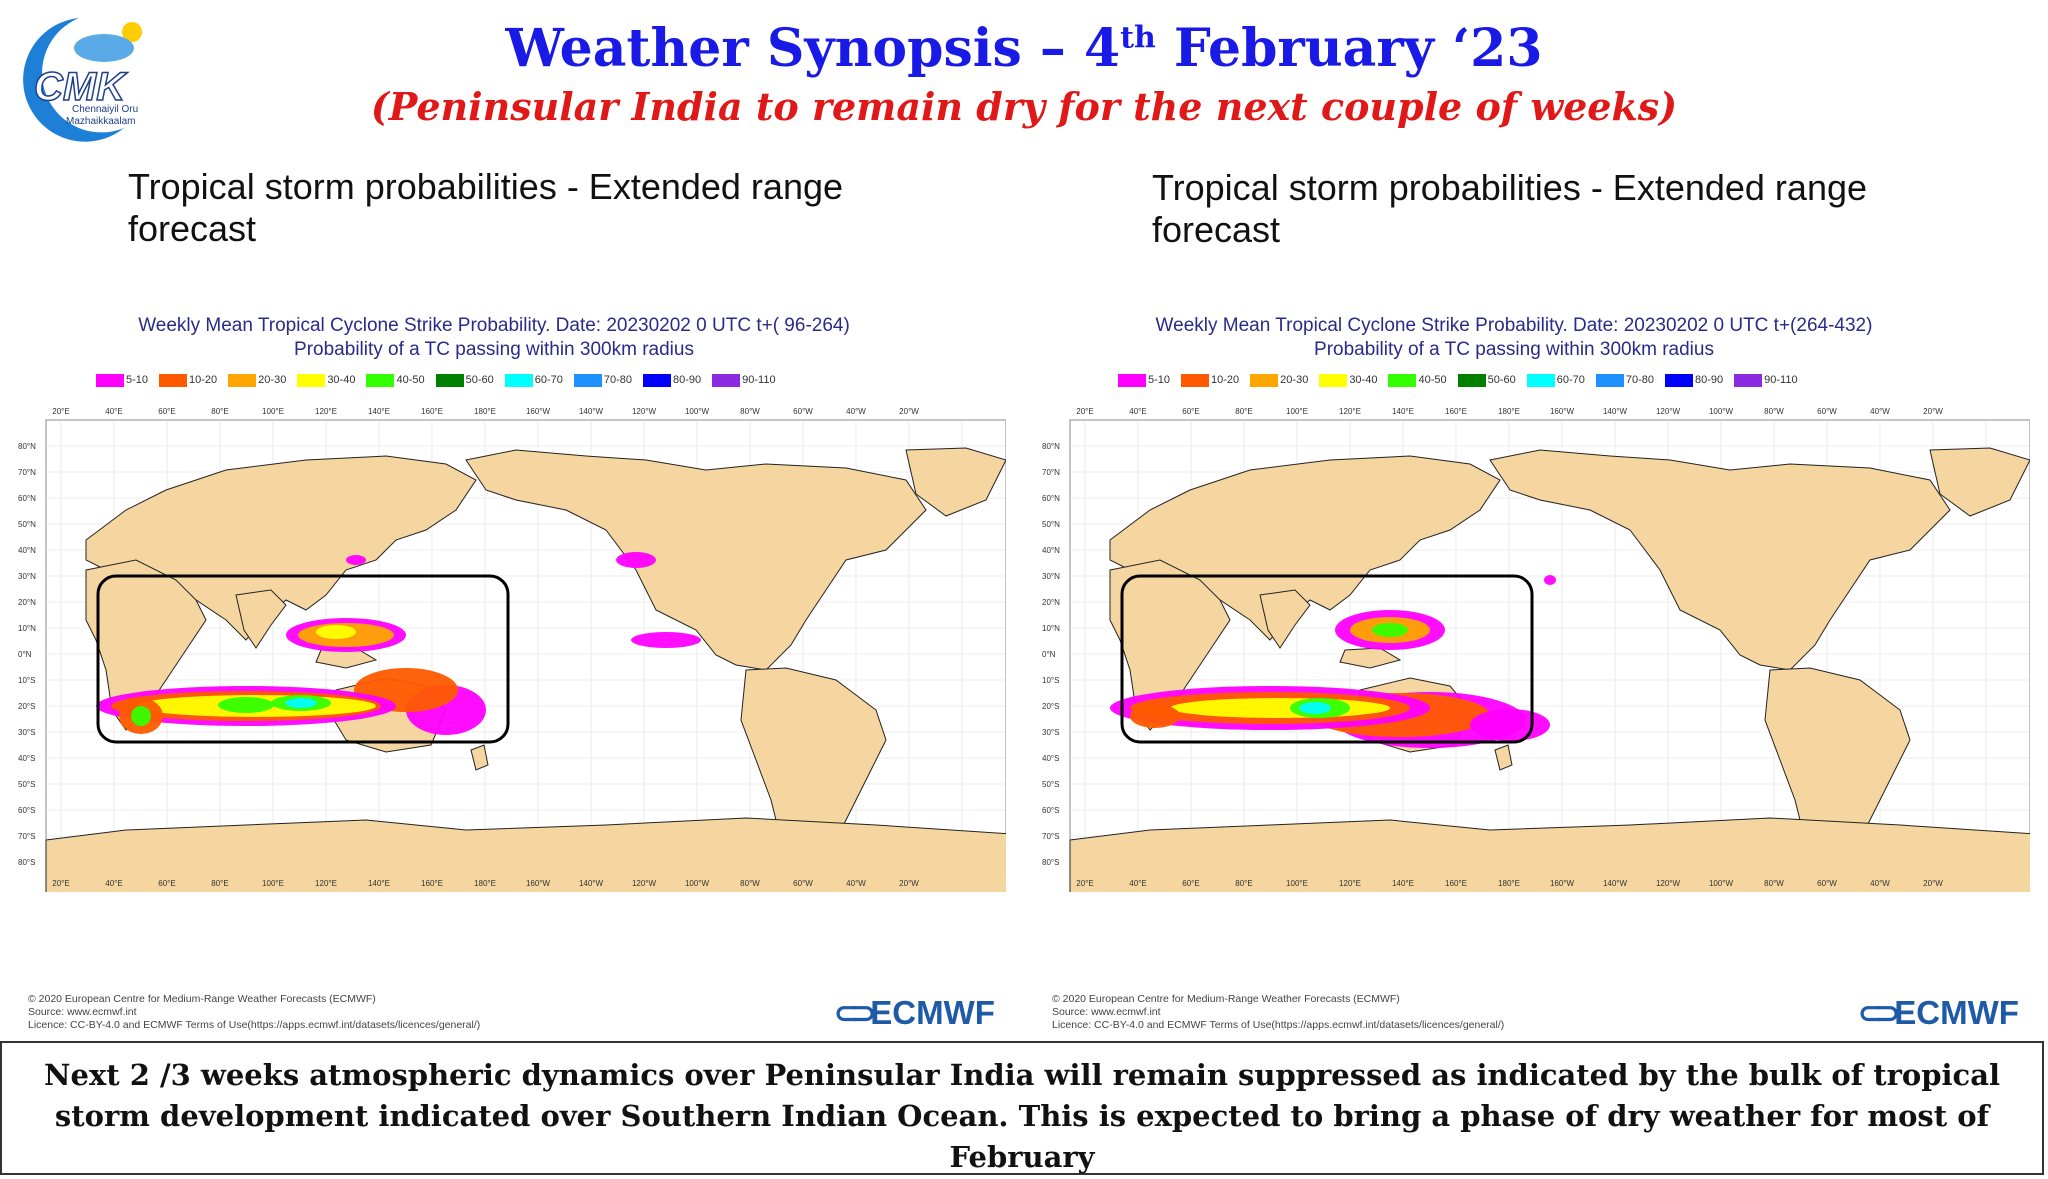  What do you see at coordinates (914, 1012) in the screenshot?
I see `left-ecmwf-logo: ⊂⊃ ECMWF` at bounding box center [914, 1012].